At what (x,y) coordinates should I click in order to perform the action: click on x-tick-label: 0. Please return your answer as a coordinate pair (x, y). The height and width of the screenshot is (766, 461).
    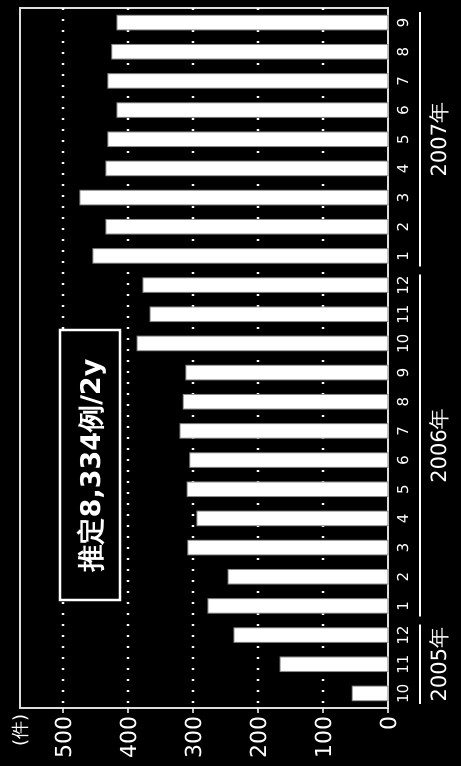
    Looking at the image, I should click on (389, 723).